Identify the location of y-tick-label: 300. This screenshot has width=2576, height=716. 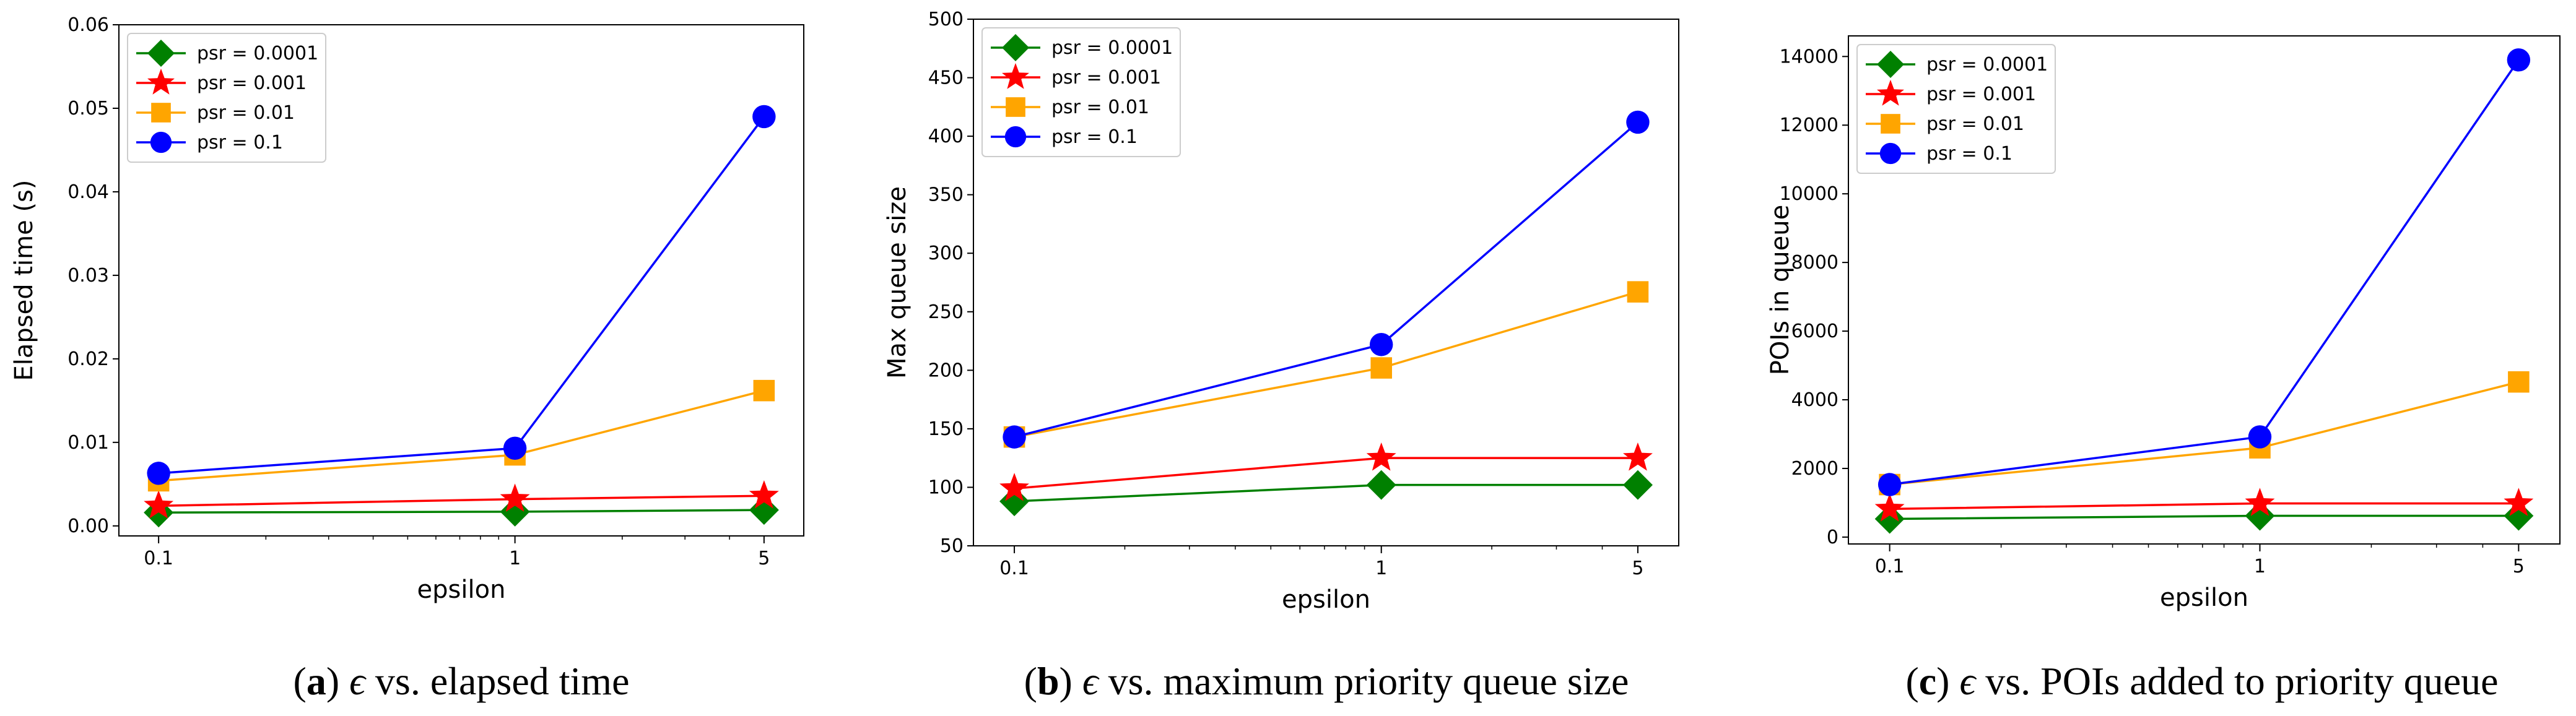
(946, 253).